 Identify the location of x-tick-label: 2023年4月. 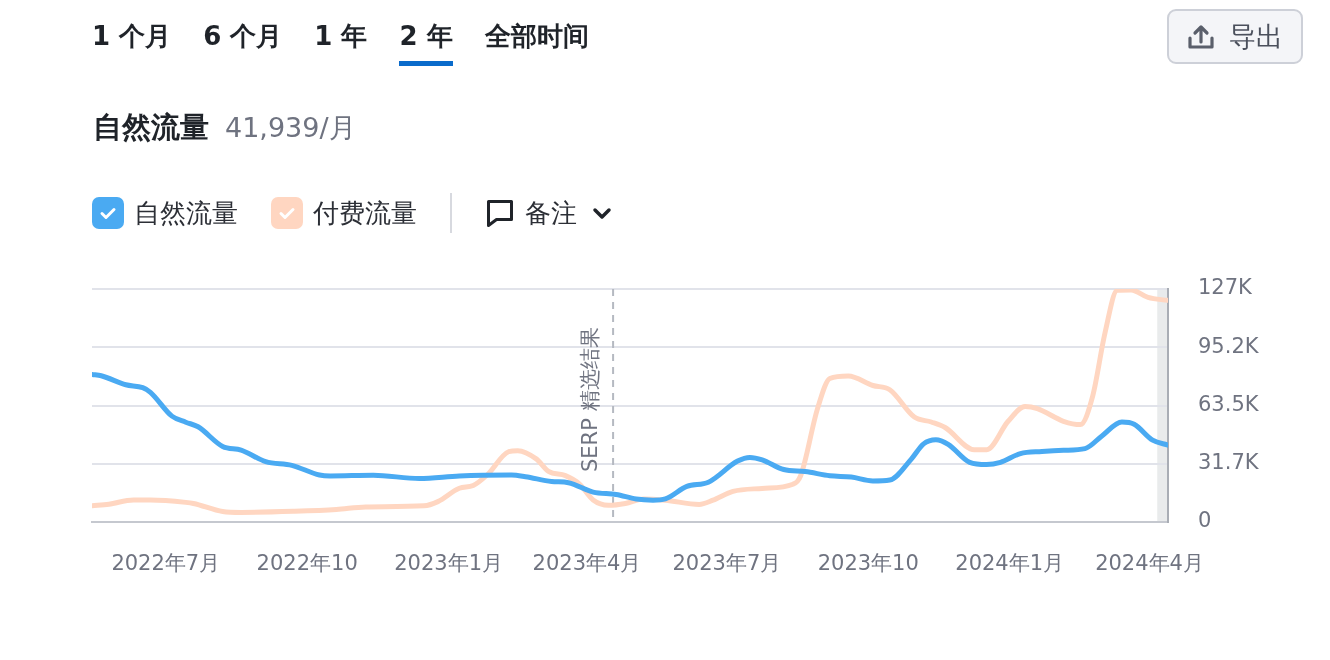
(587, 563).